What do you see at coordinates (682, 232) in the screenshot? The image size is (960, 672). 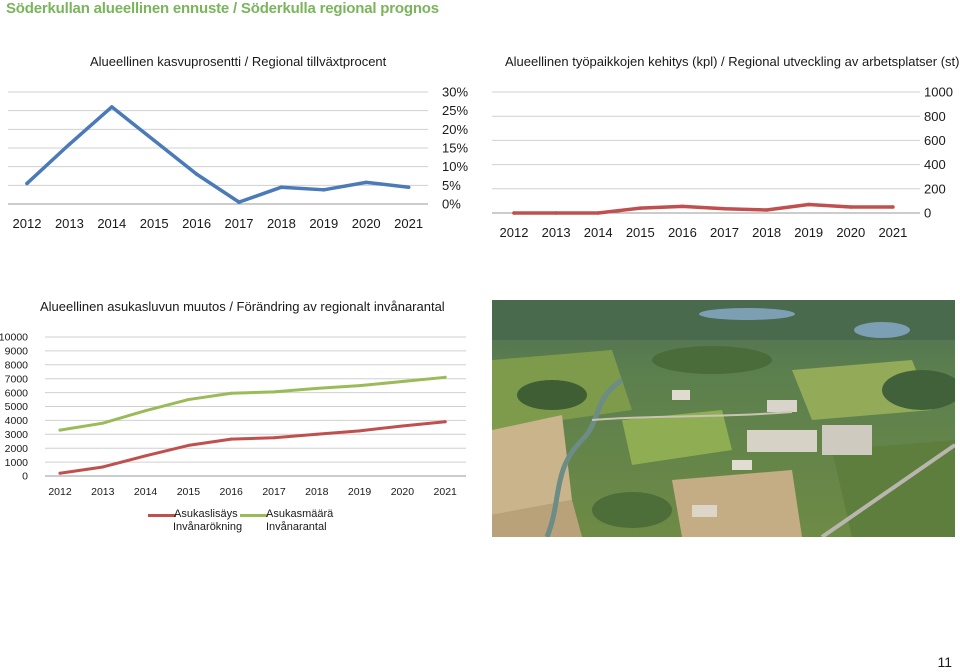 I see `jobs-xtick-label: 2016` at bounding box center [682, 232].